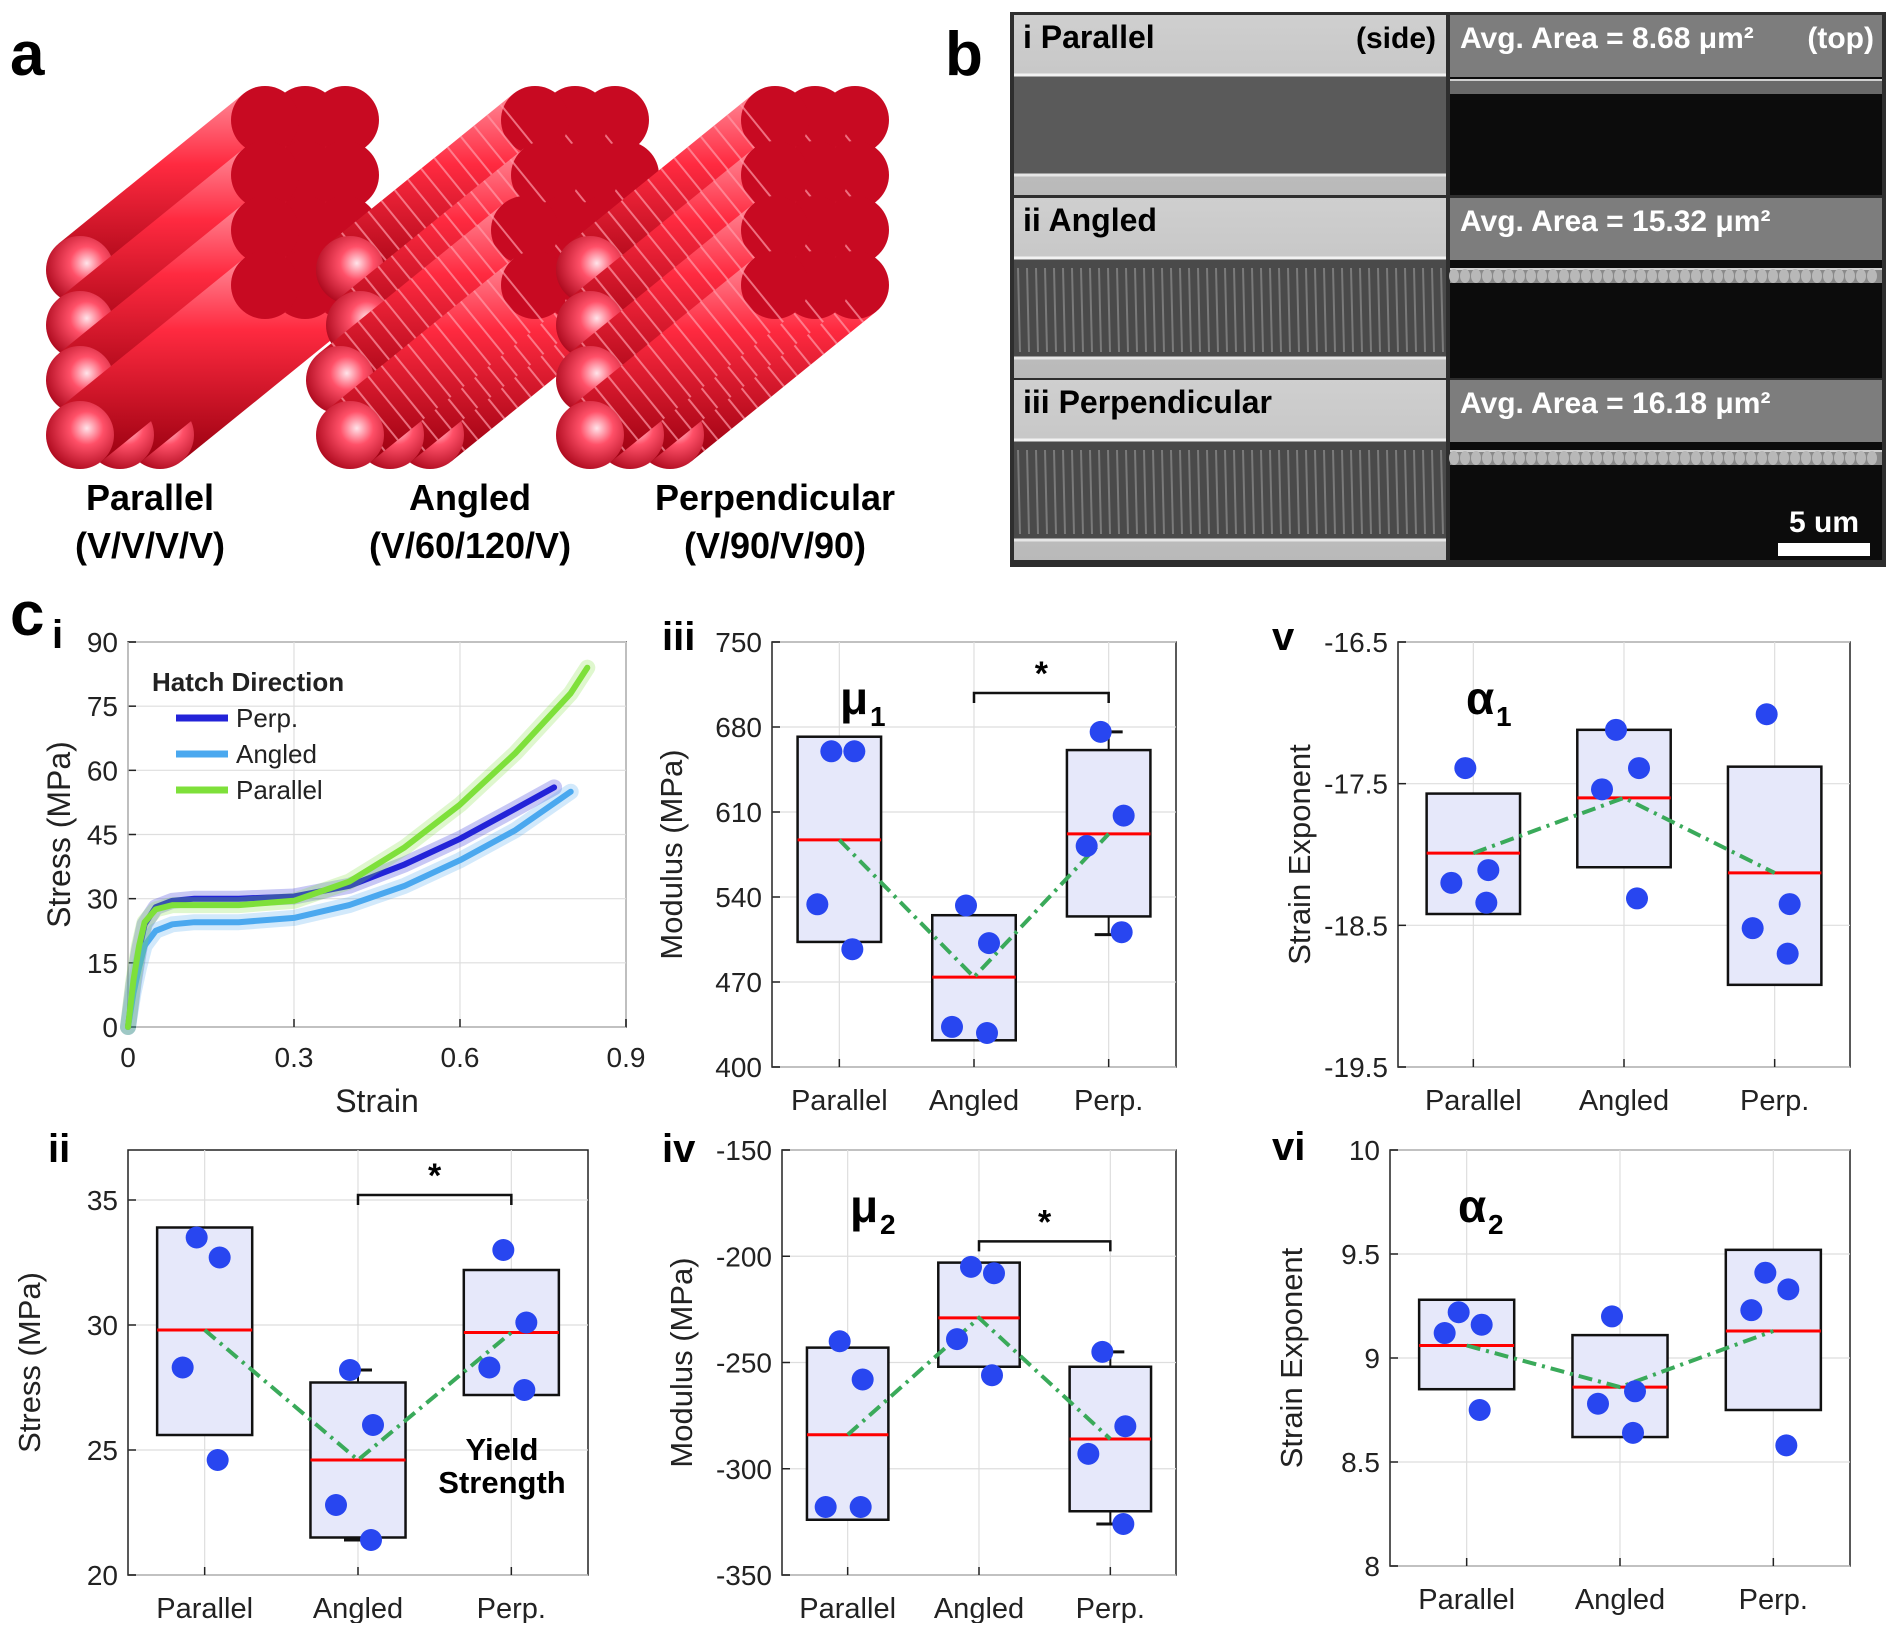 This screenshot has height=1628, width=1890. What do you see at coordinates (1360, 1462) in the screenshot?
I see `y-tick-label: 8.5` at bounding box center [1360, 1462].